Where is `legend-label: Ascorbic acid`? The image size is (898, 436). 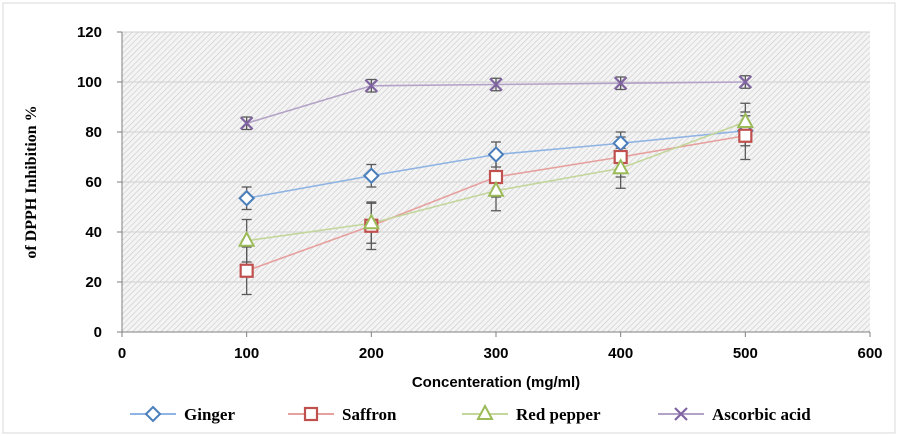 legend-label: Ascorbic acid is located at coordinates (761, 414).